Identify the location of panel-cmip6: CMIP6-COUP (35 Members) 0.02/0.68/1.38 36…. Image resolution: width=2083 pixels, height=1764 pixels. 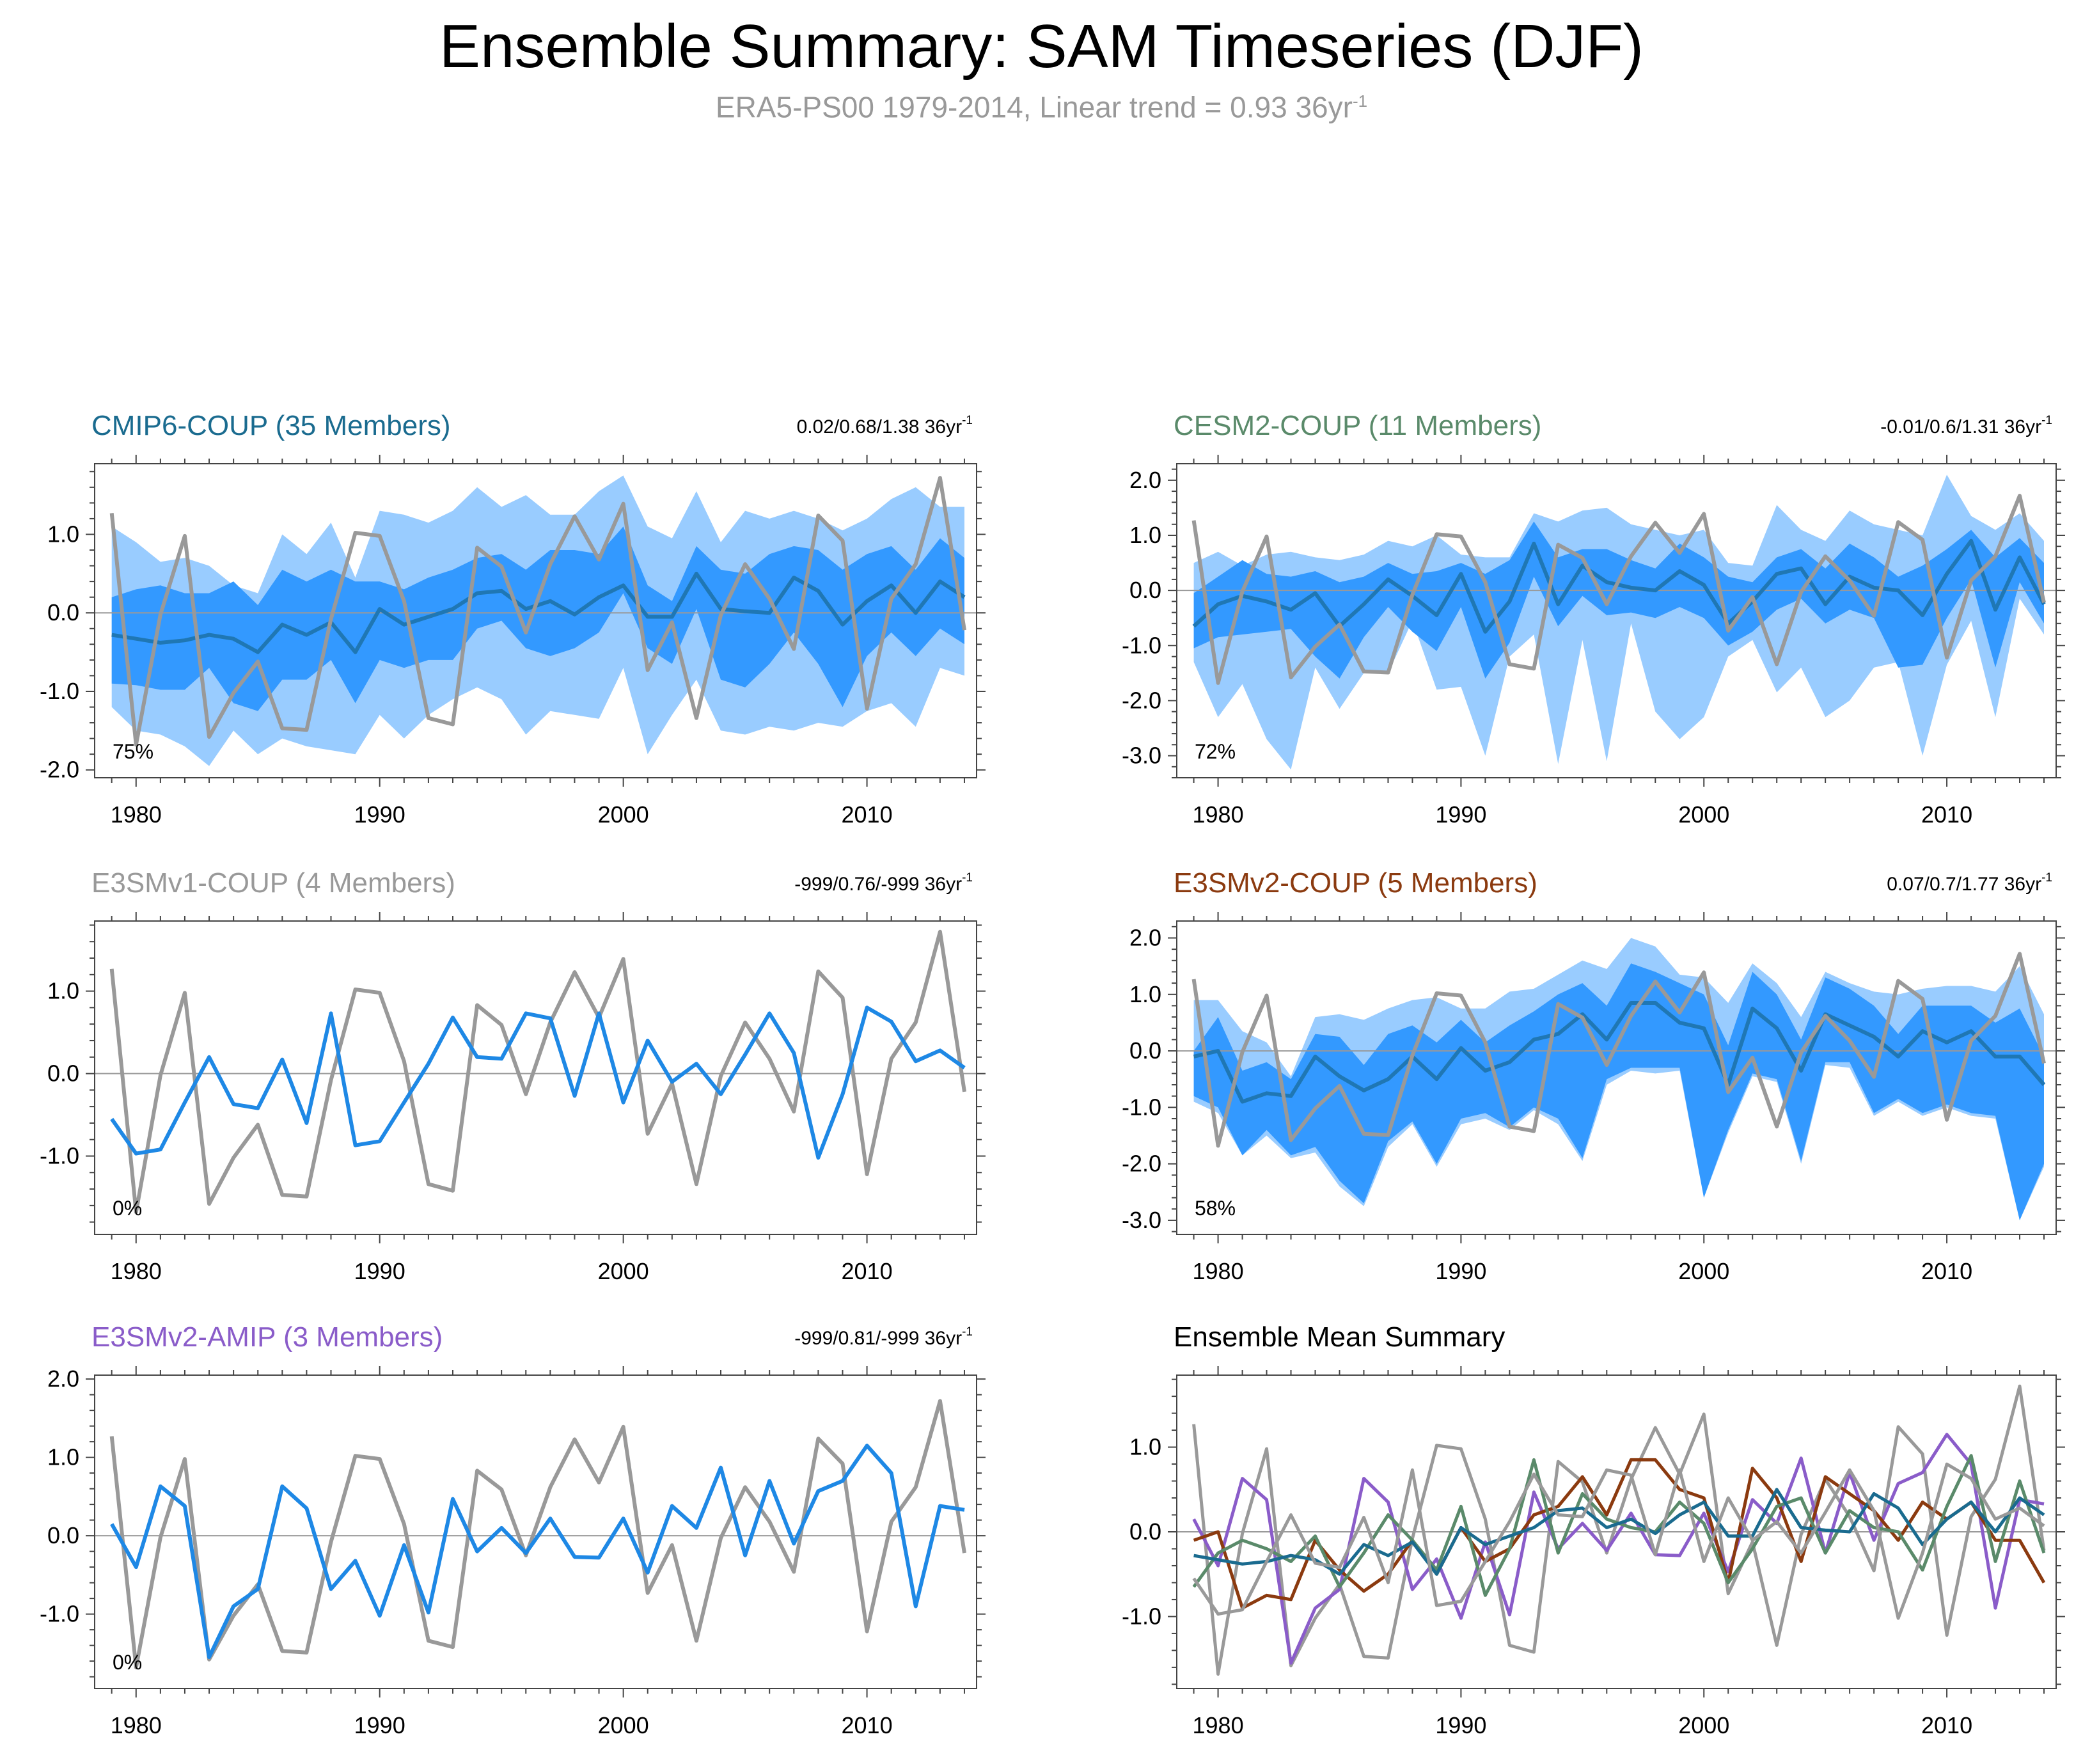
(513, 619).